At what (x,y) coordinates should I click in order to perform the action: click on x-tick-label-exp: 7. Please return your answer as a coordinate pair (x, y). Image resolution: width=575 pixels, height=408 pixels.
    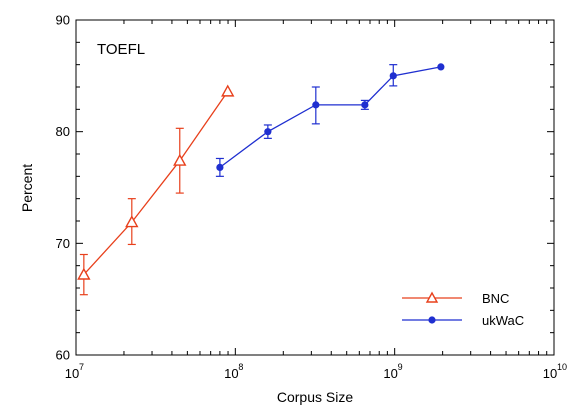
    Looking at the image, I should click on (81, 367).